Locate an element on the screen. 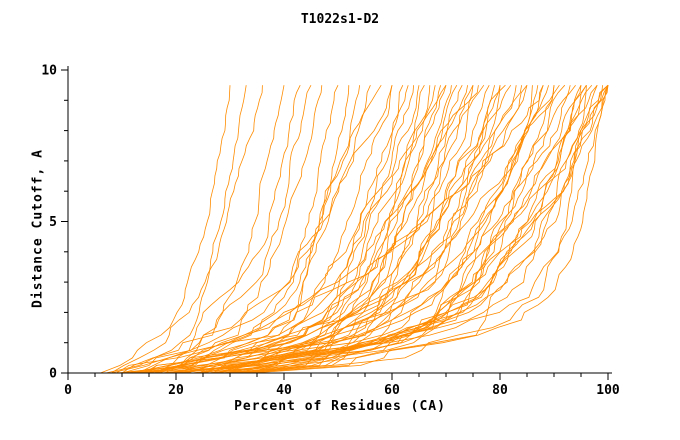 This screenshot has width=680, height=440. x-tick-label: 80 is located at coordinates (500, 390).